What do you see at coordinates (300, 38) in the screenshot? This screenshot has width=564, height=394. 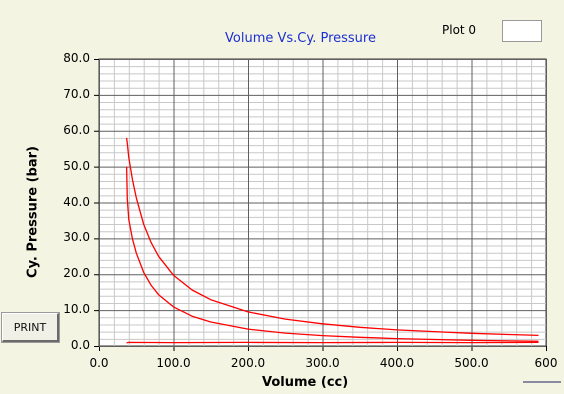 I see `chart-title: Volume Vs.Cy. Pressure` at bounding box center [300, 38].